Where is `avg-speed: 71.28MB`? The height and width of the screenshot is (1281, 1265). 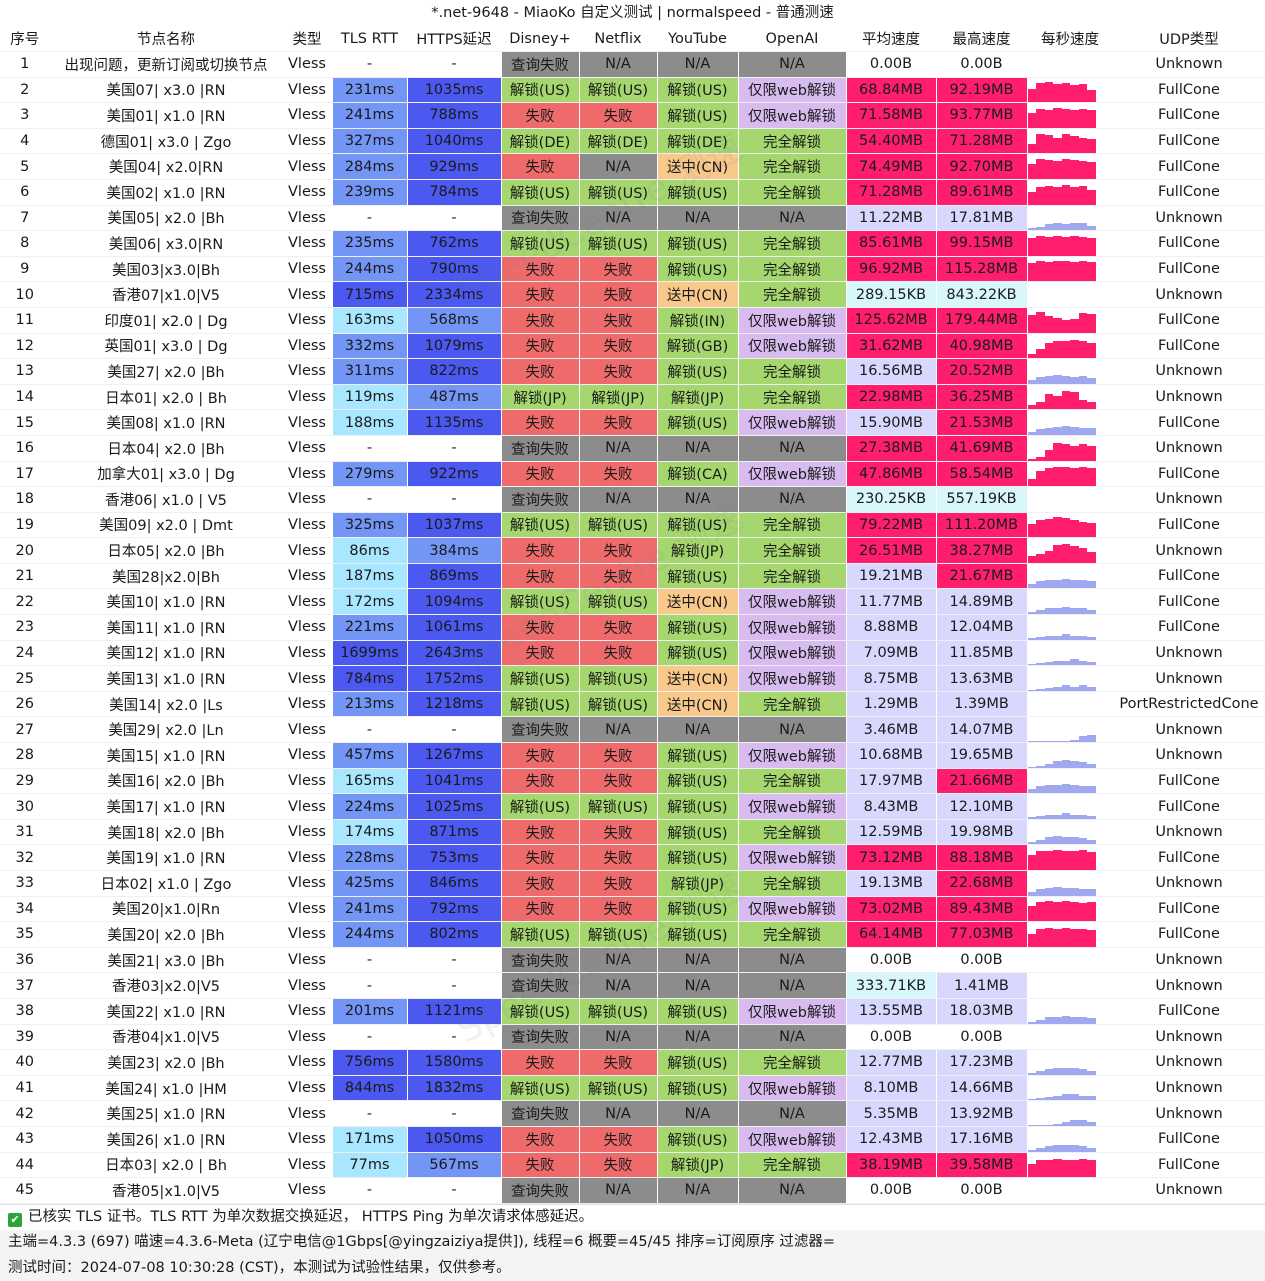 avg-speed: 71.28MB is located at coordinates (891, 192).